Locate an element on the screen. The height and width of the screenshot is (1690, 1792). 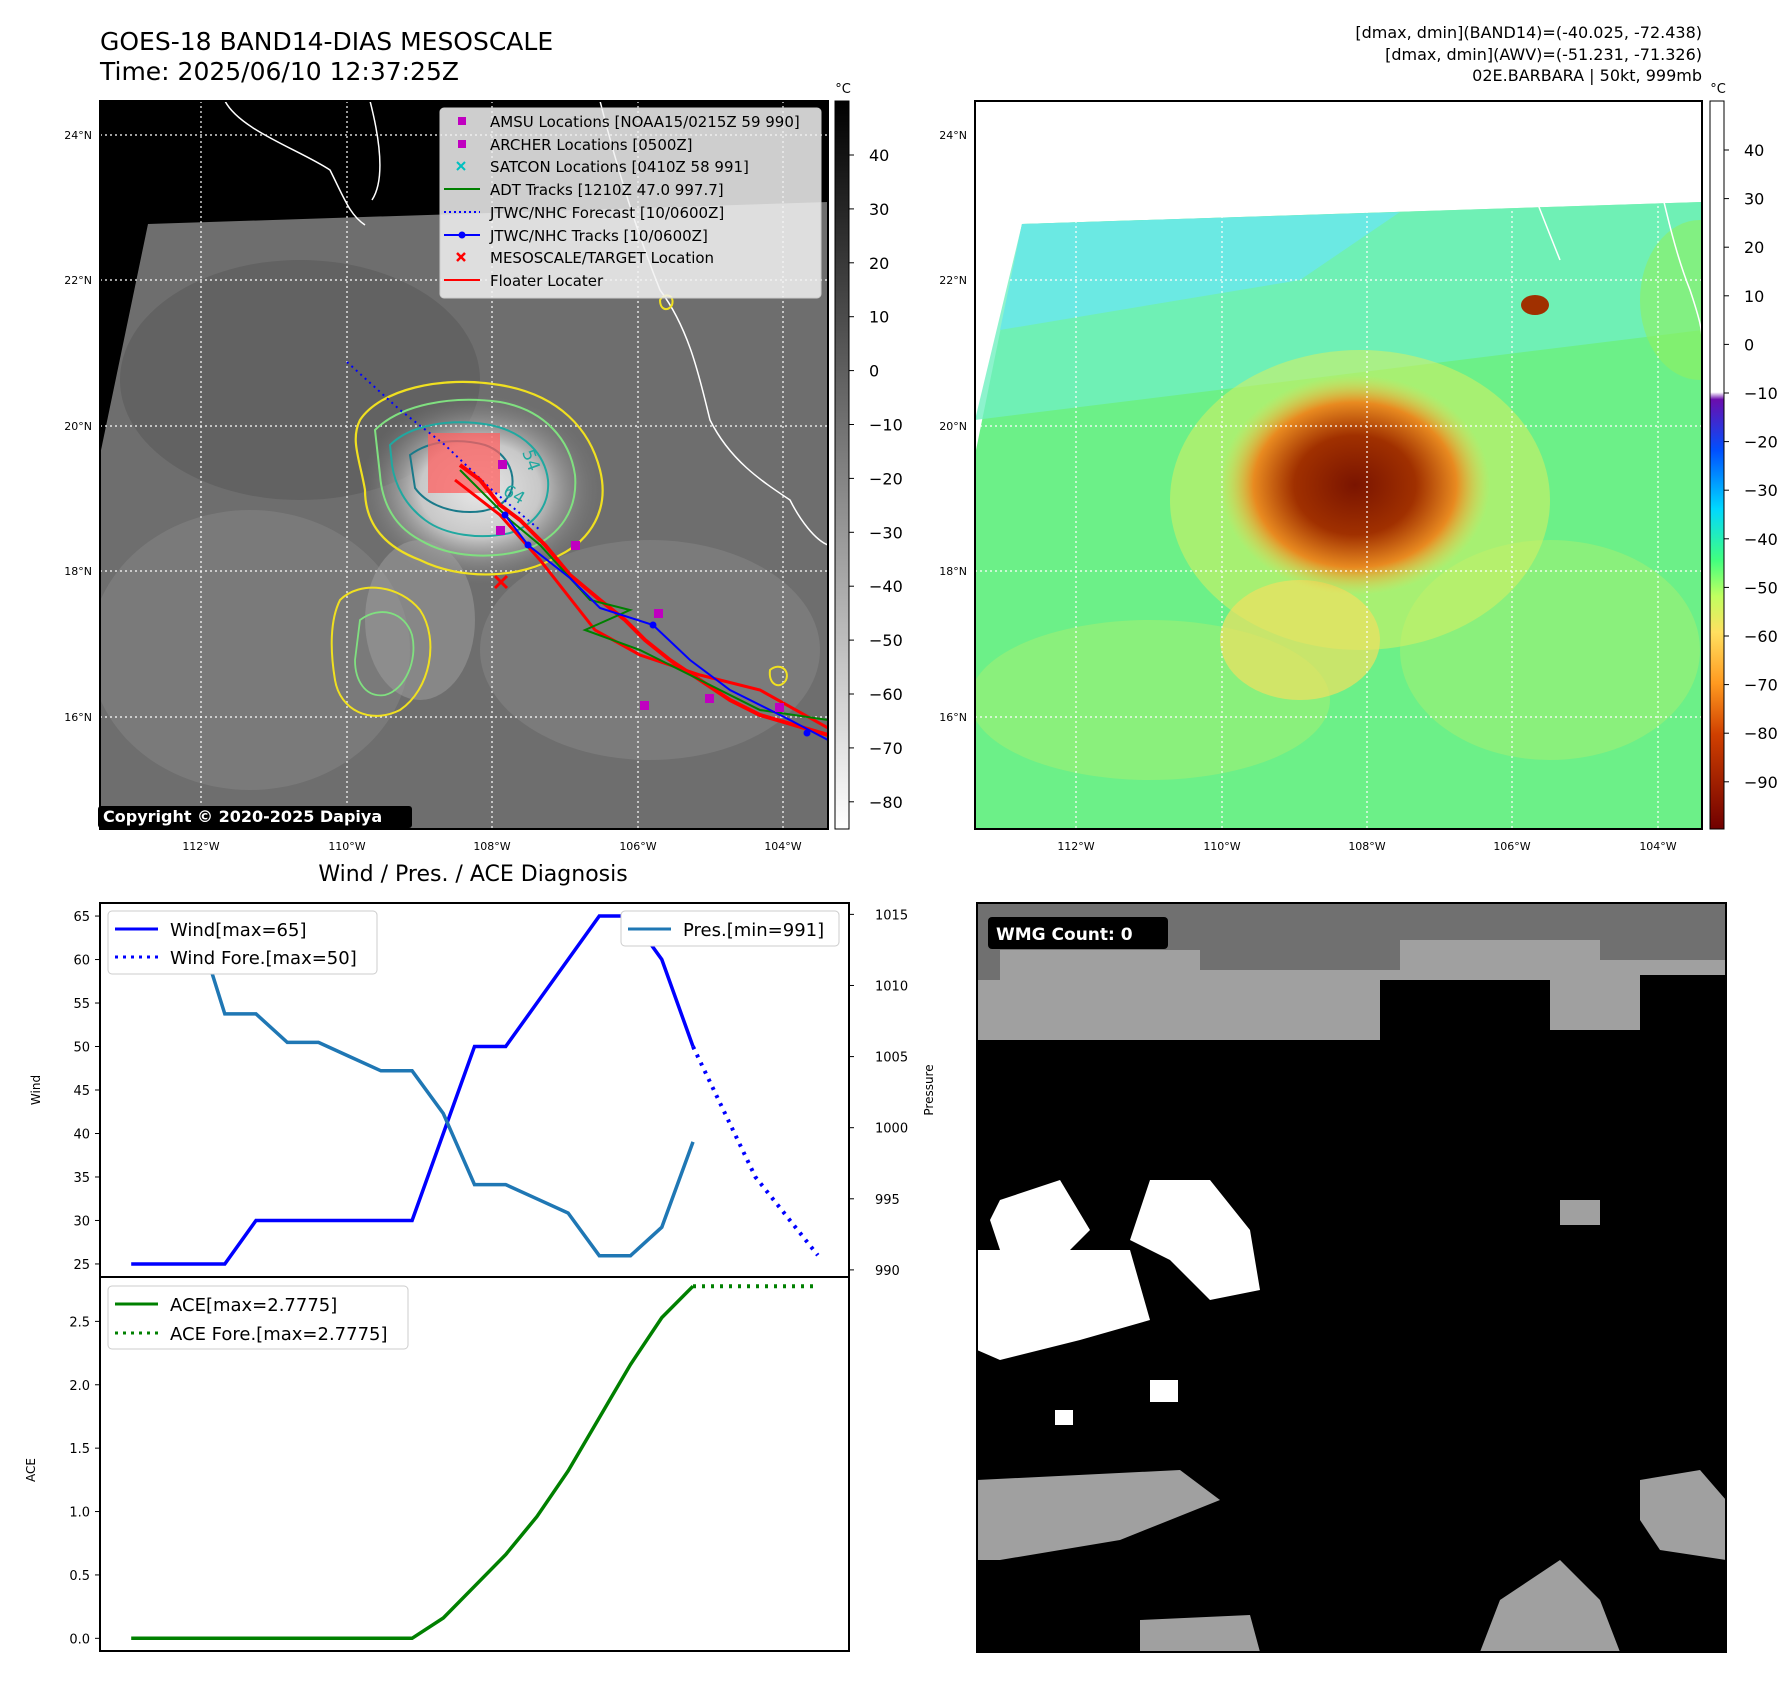
gray-colorbar-tick-label: −70 is located at coordinates (886, 748).